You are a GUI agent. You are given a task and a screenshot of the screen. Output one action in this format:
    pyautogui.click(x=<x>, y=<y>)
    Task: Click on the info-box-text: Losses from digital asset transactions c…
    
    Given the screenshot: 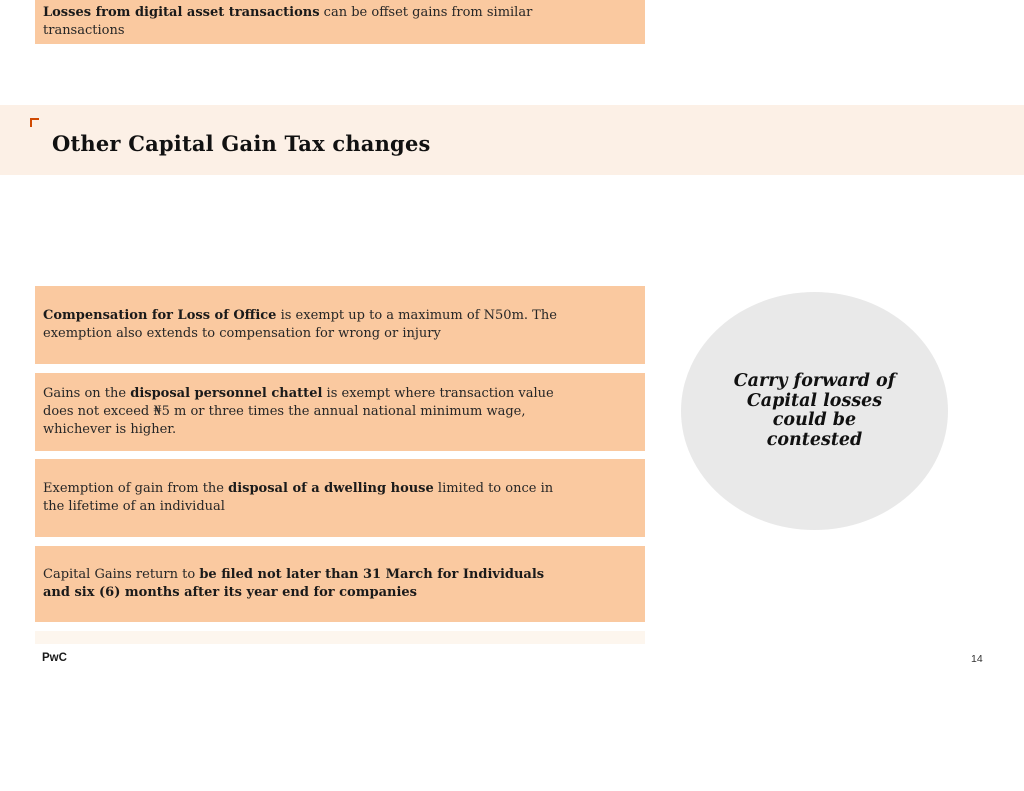 What is the action you would take?
    pyautogui.click(x=288, y=21)
    